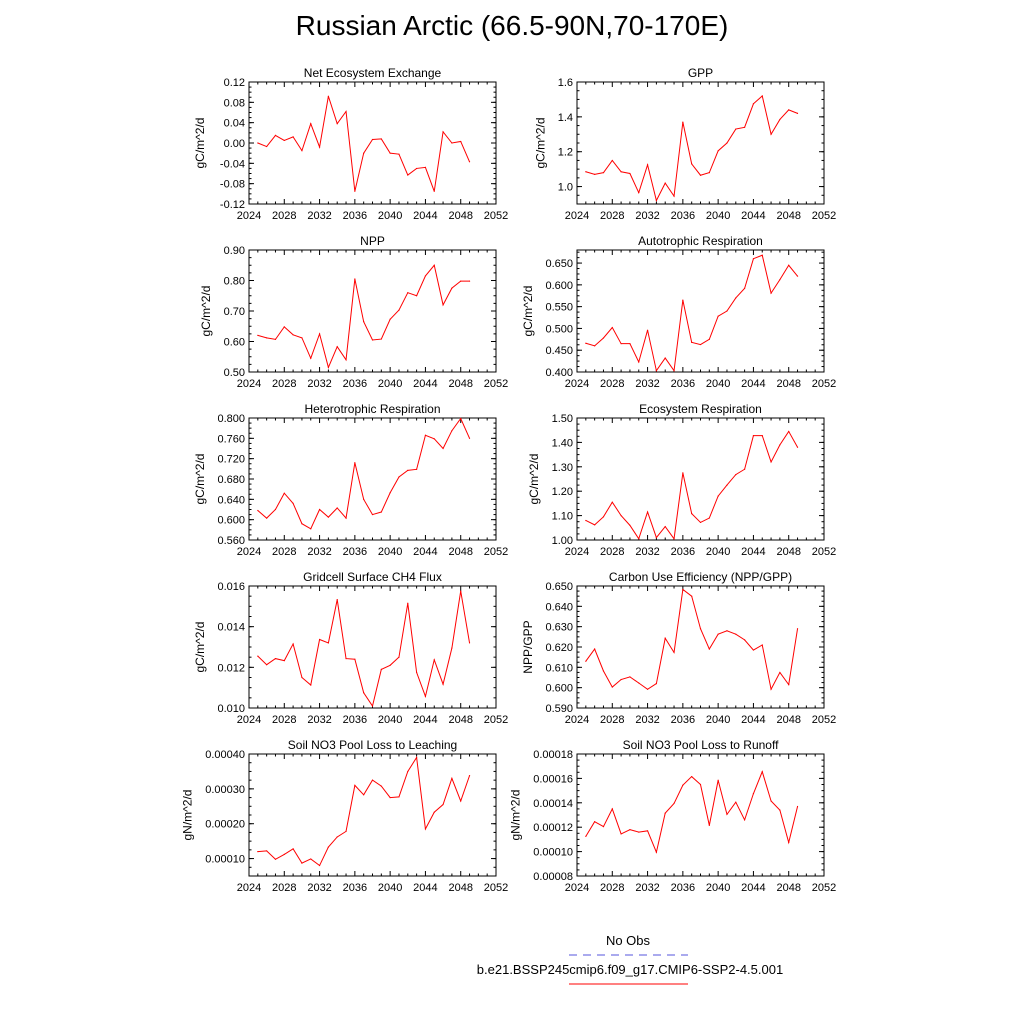 Image resolution: width=1024 pixels, height=1024 pixels. Describe the element at coordinates (516, 815) in the screenshot. I see `y-axis-label: gN/m^2/d` at that location.